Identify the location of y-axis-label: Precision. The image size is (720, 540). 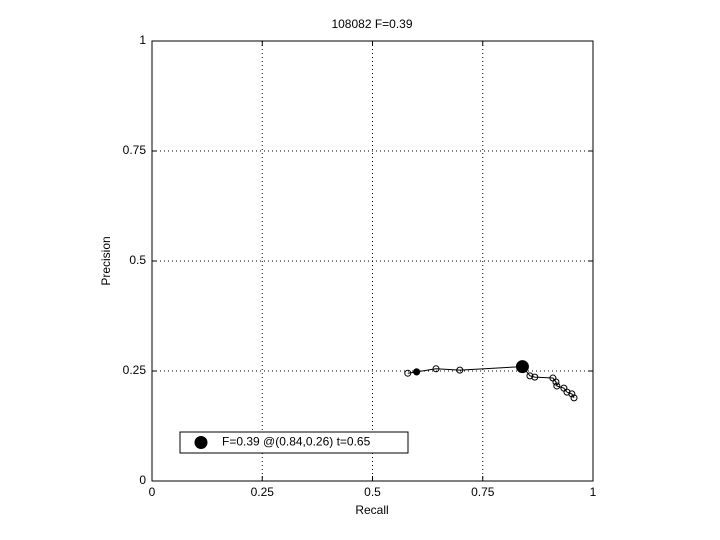
(106, 260).